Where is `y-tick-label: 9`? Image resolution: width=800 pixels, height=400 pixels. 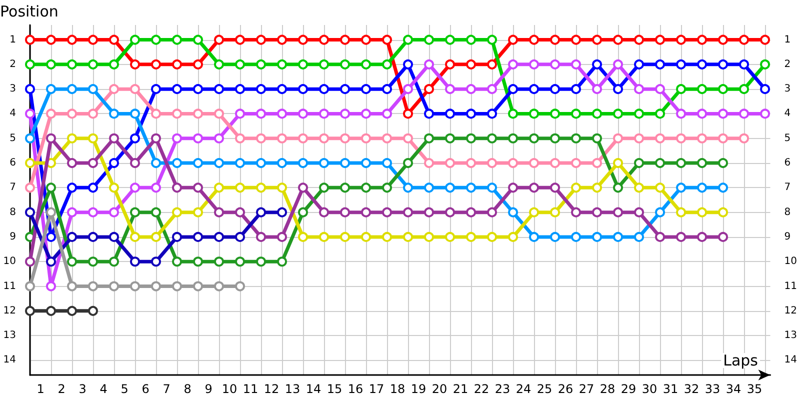 y-tick-label: 9 is located at coordinates (13, 236).